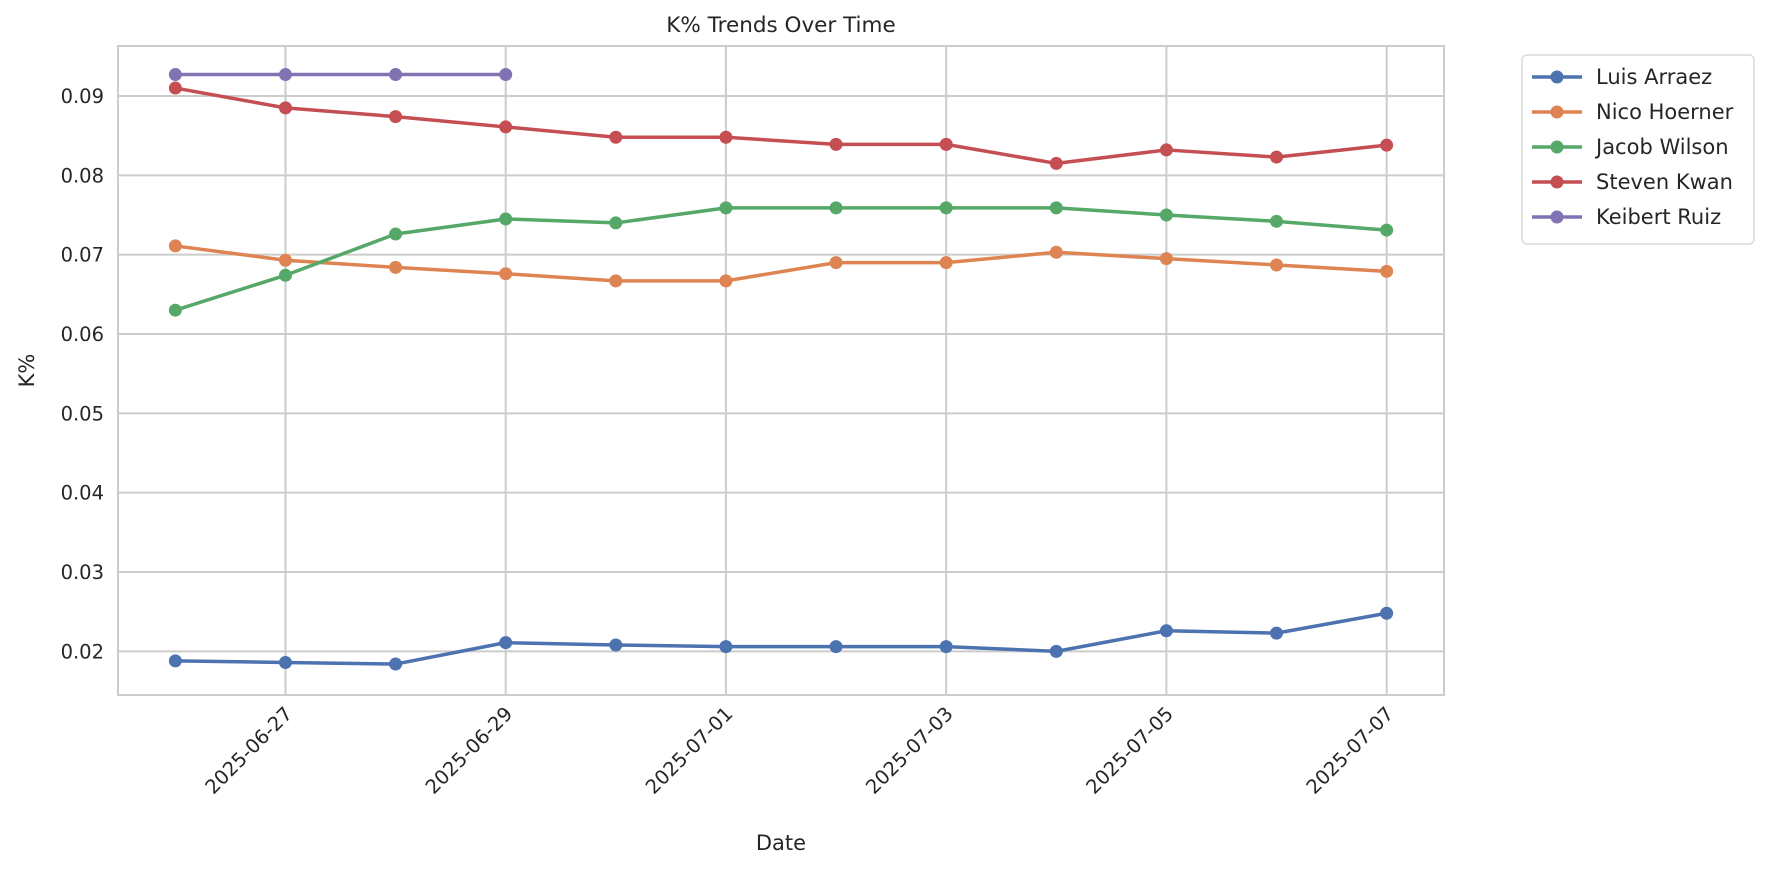  What do you see at coordinates (27, 371) in the screenshot?
I see `y-axis-label: K%` at bounding box center [27, 371].